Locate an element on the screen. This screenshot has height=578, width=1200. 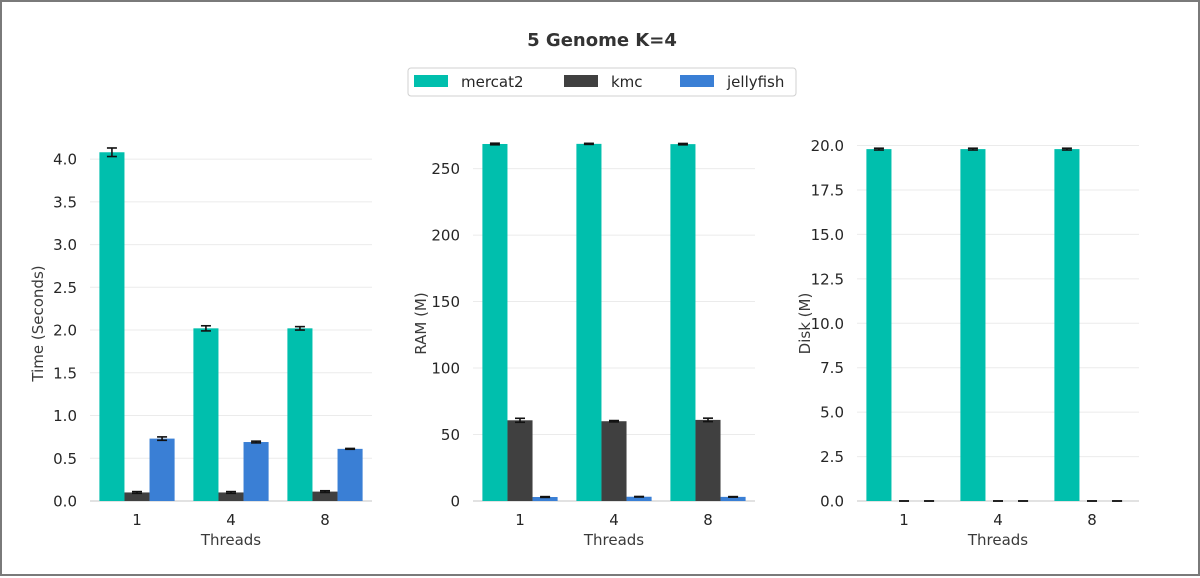
y-tick-label: 200 is located at coordinates (445, 236).